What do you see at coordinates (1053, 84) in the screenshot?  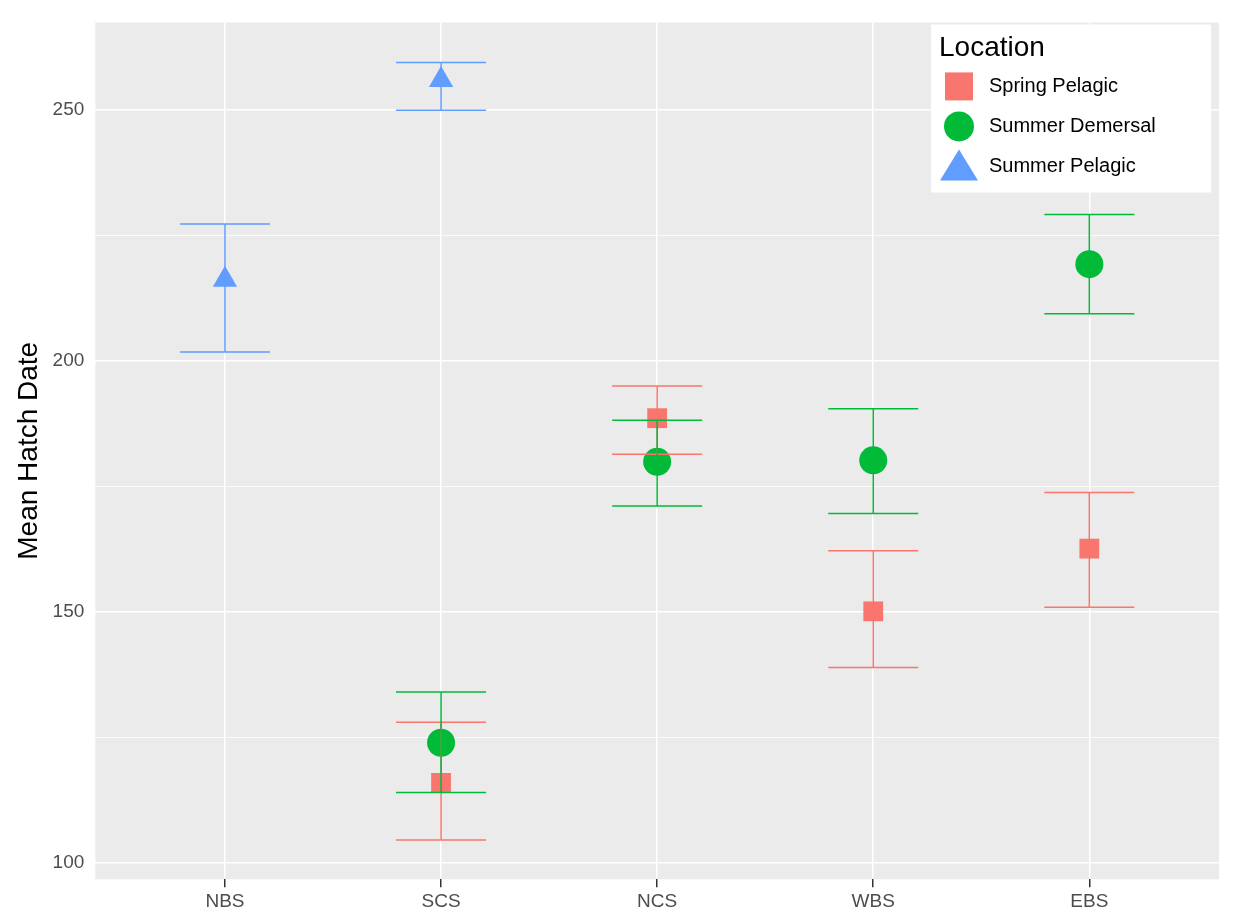 I see `legend-label: Spring Pelagic` at bounding box center [1053, 84].